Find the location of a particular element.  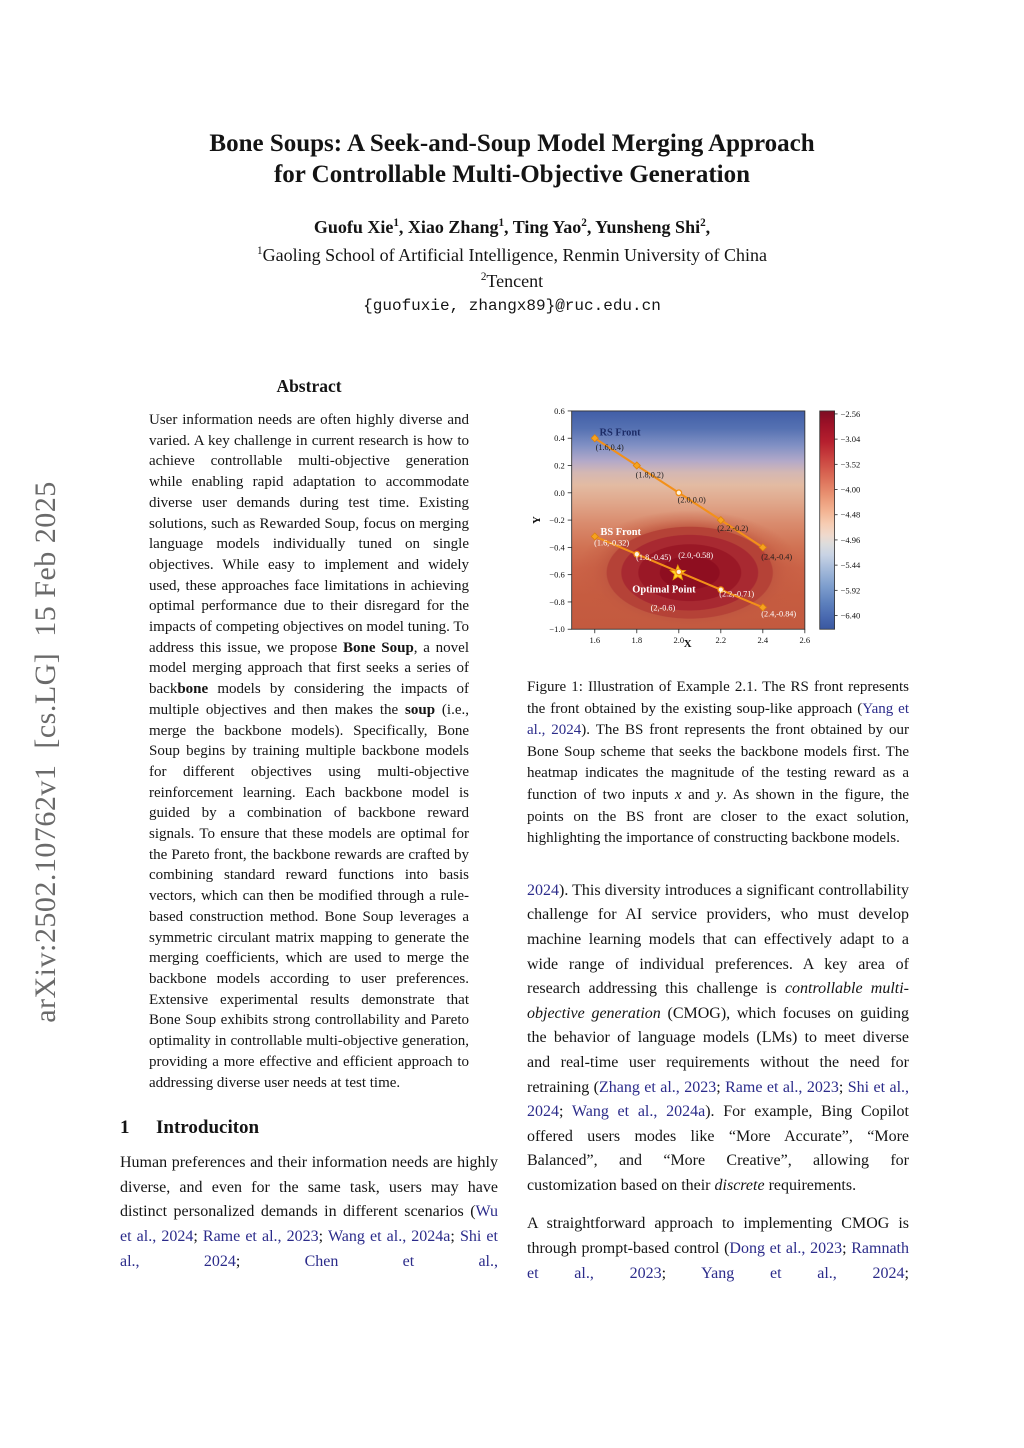

citation-link: 2024 is located at coordinates (543, 890).